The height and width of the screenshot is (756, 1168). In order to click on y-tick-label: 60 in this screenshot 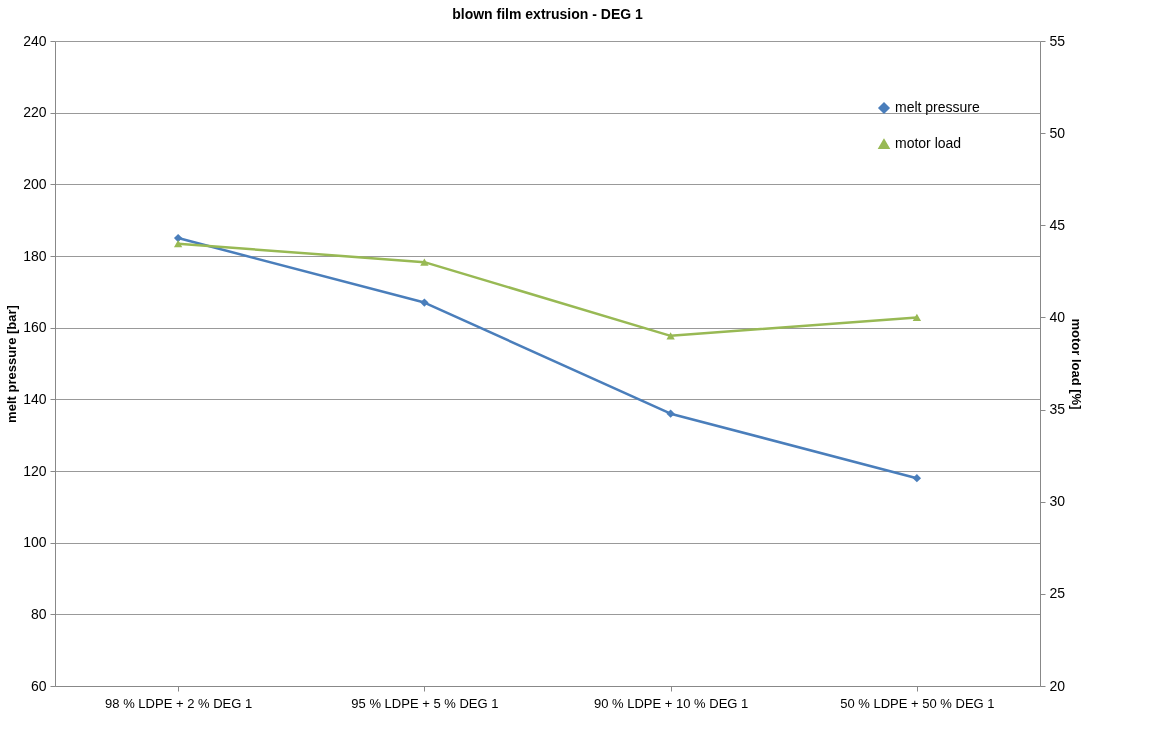, I will do `click(38, 685)`.